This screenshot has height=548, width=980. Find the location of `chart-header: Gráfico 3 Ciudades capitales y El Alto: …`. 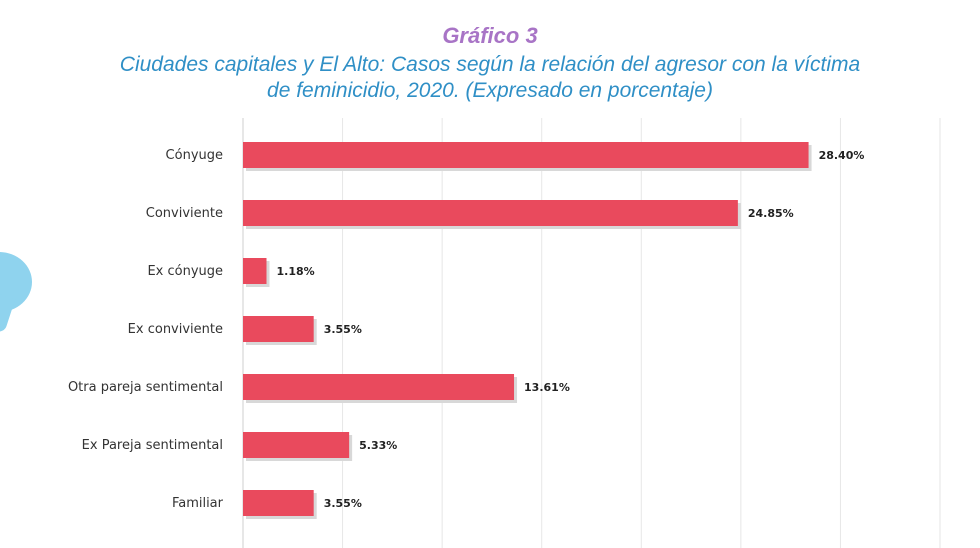

chart-header: Gráfico 3 Ciudades capitales y El Alto: … is located at coordinates (490, 63).